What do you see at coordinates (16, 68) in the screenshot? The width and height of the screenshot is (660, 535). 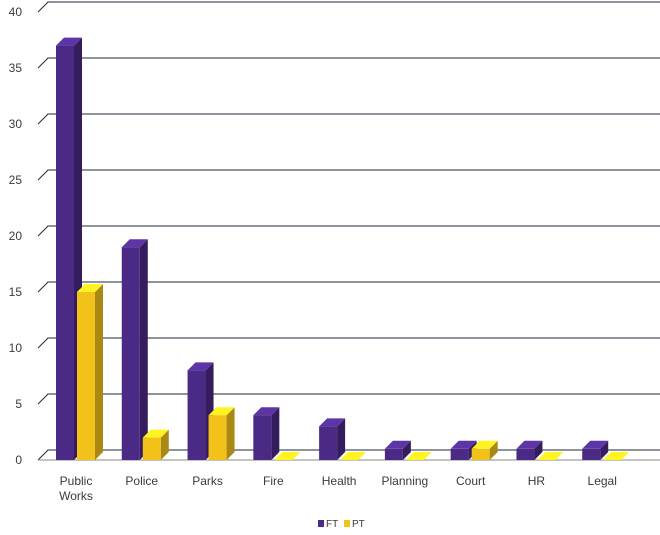 I see `y-tick-label: 35` at bounding box center [16, 68].